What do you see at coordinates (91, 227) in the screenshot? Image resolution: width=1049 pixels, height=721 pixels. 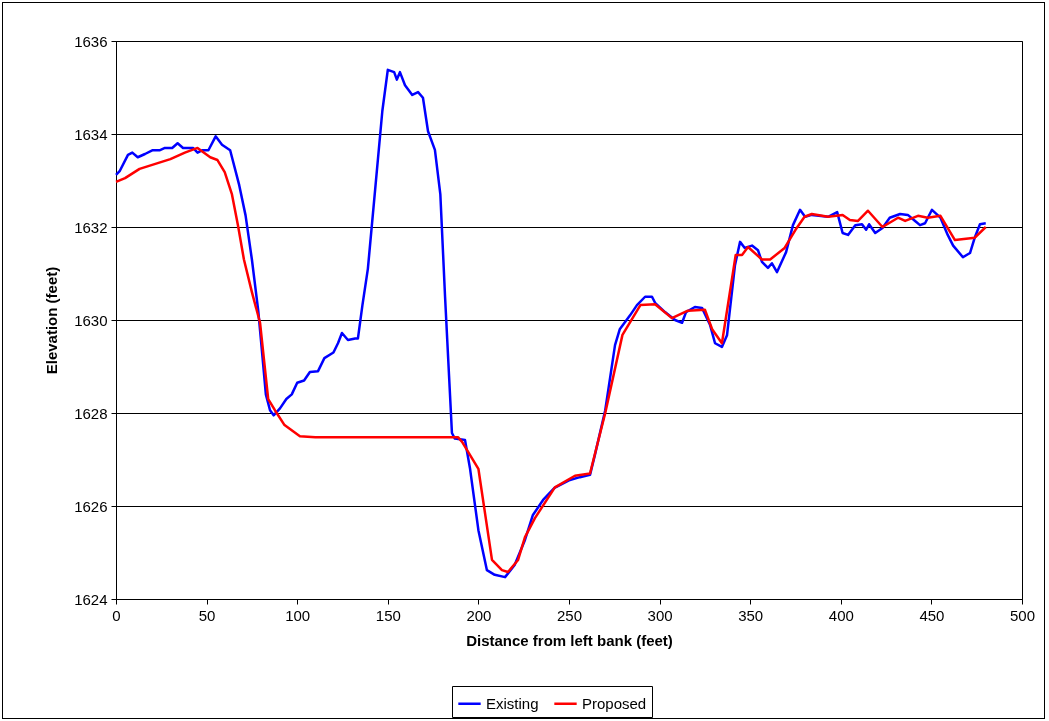 I see `y-tick-label: 1632` at bounding box center [91, 227].